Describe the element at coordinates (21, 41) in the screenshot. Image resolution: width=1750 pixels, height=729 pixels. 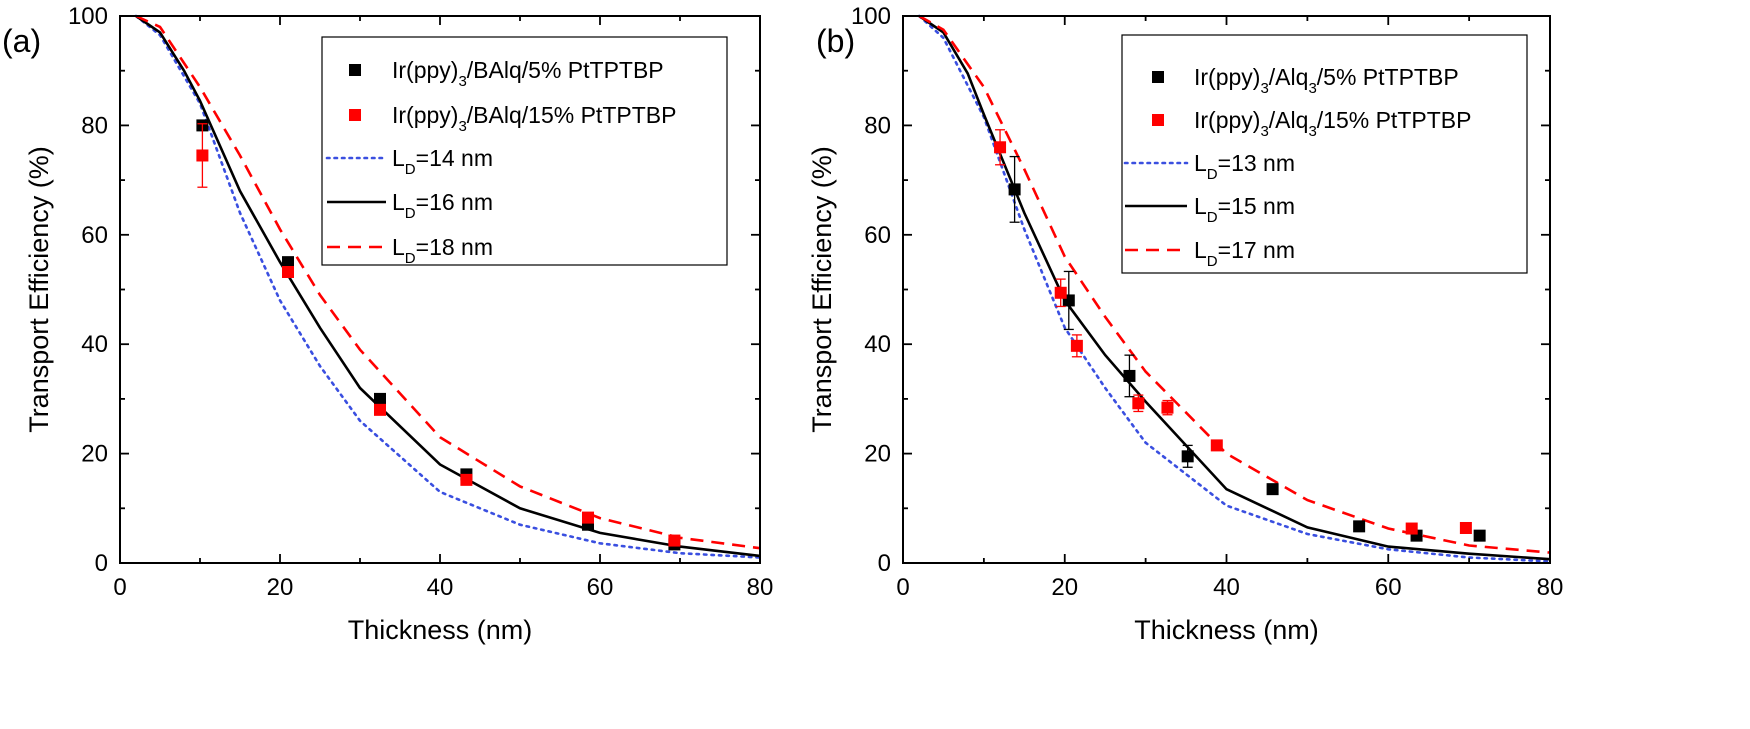
I see `panel-label: (a)` at that location.